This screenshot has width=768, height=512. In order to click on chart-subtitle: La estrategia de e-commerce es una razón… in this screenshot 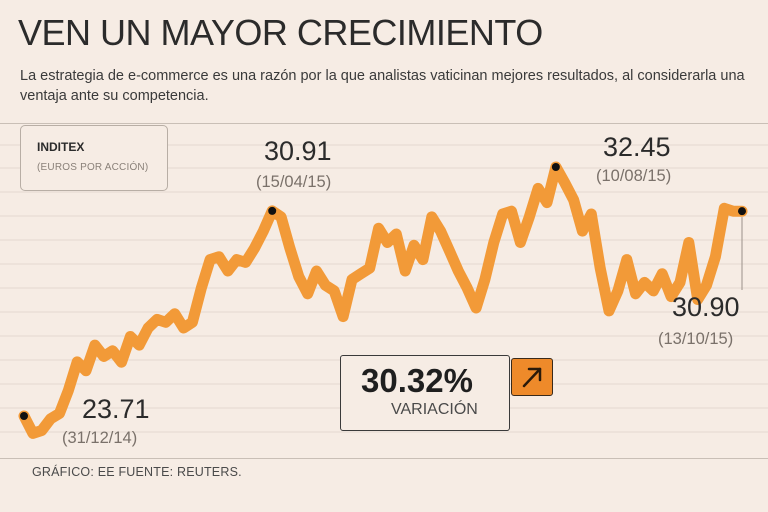, I will do `click(382, 86)`.